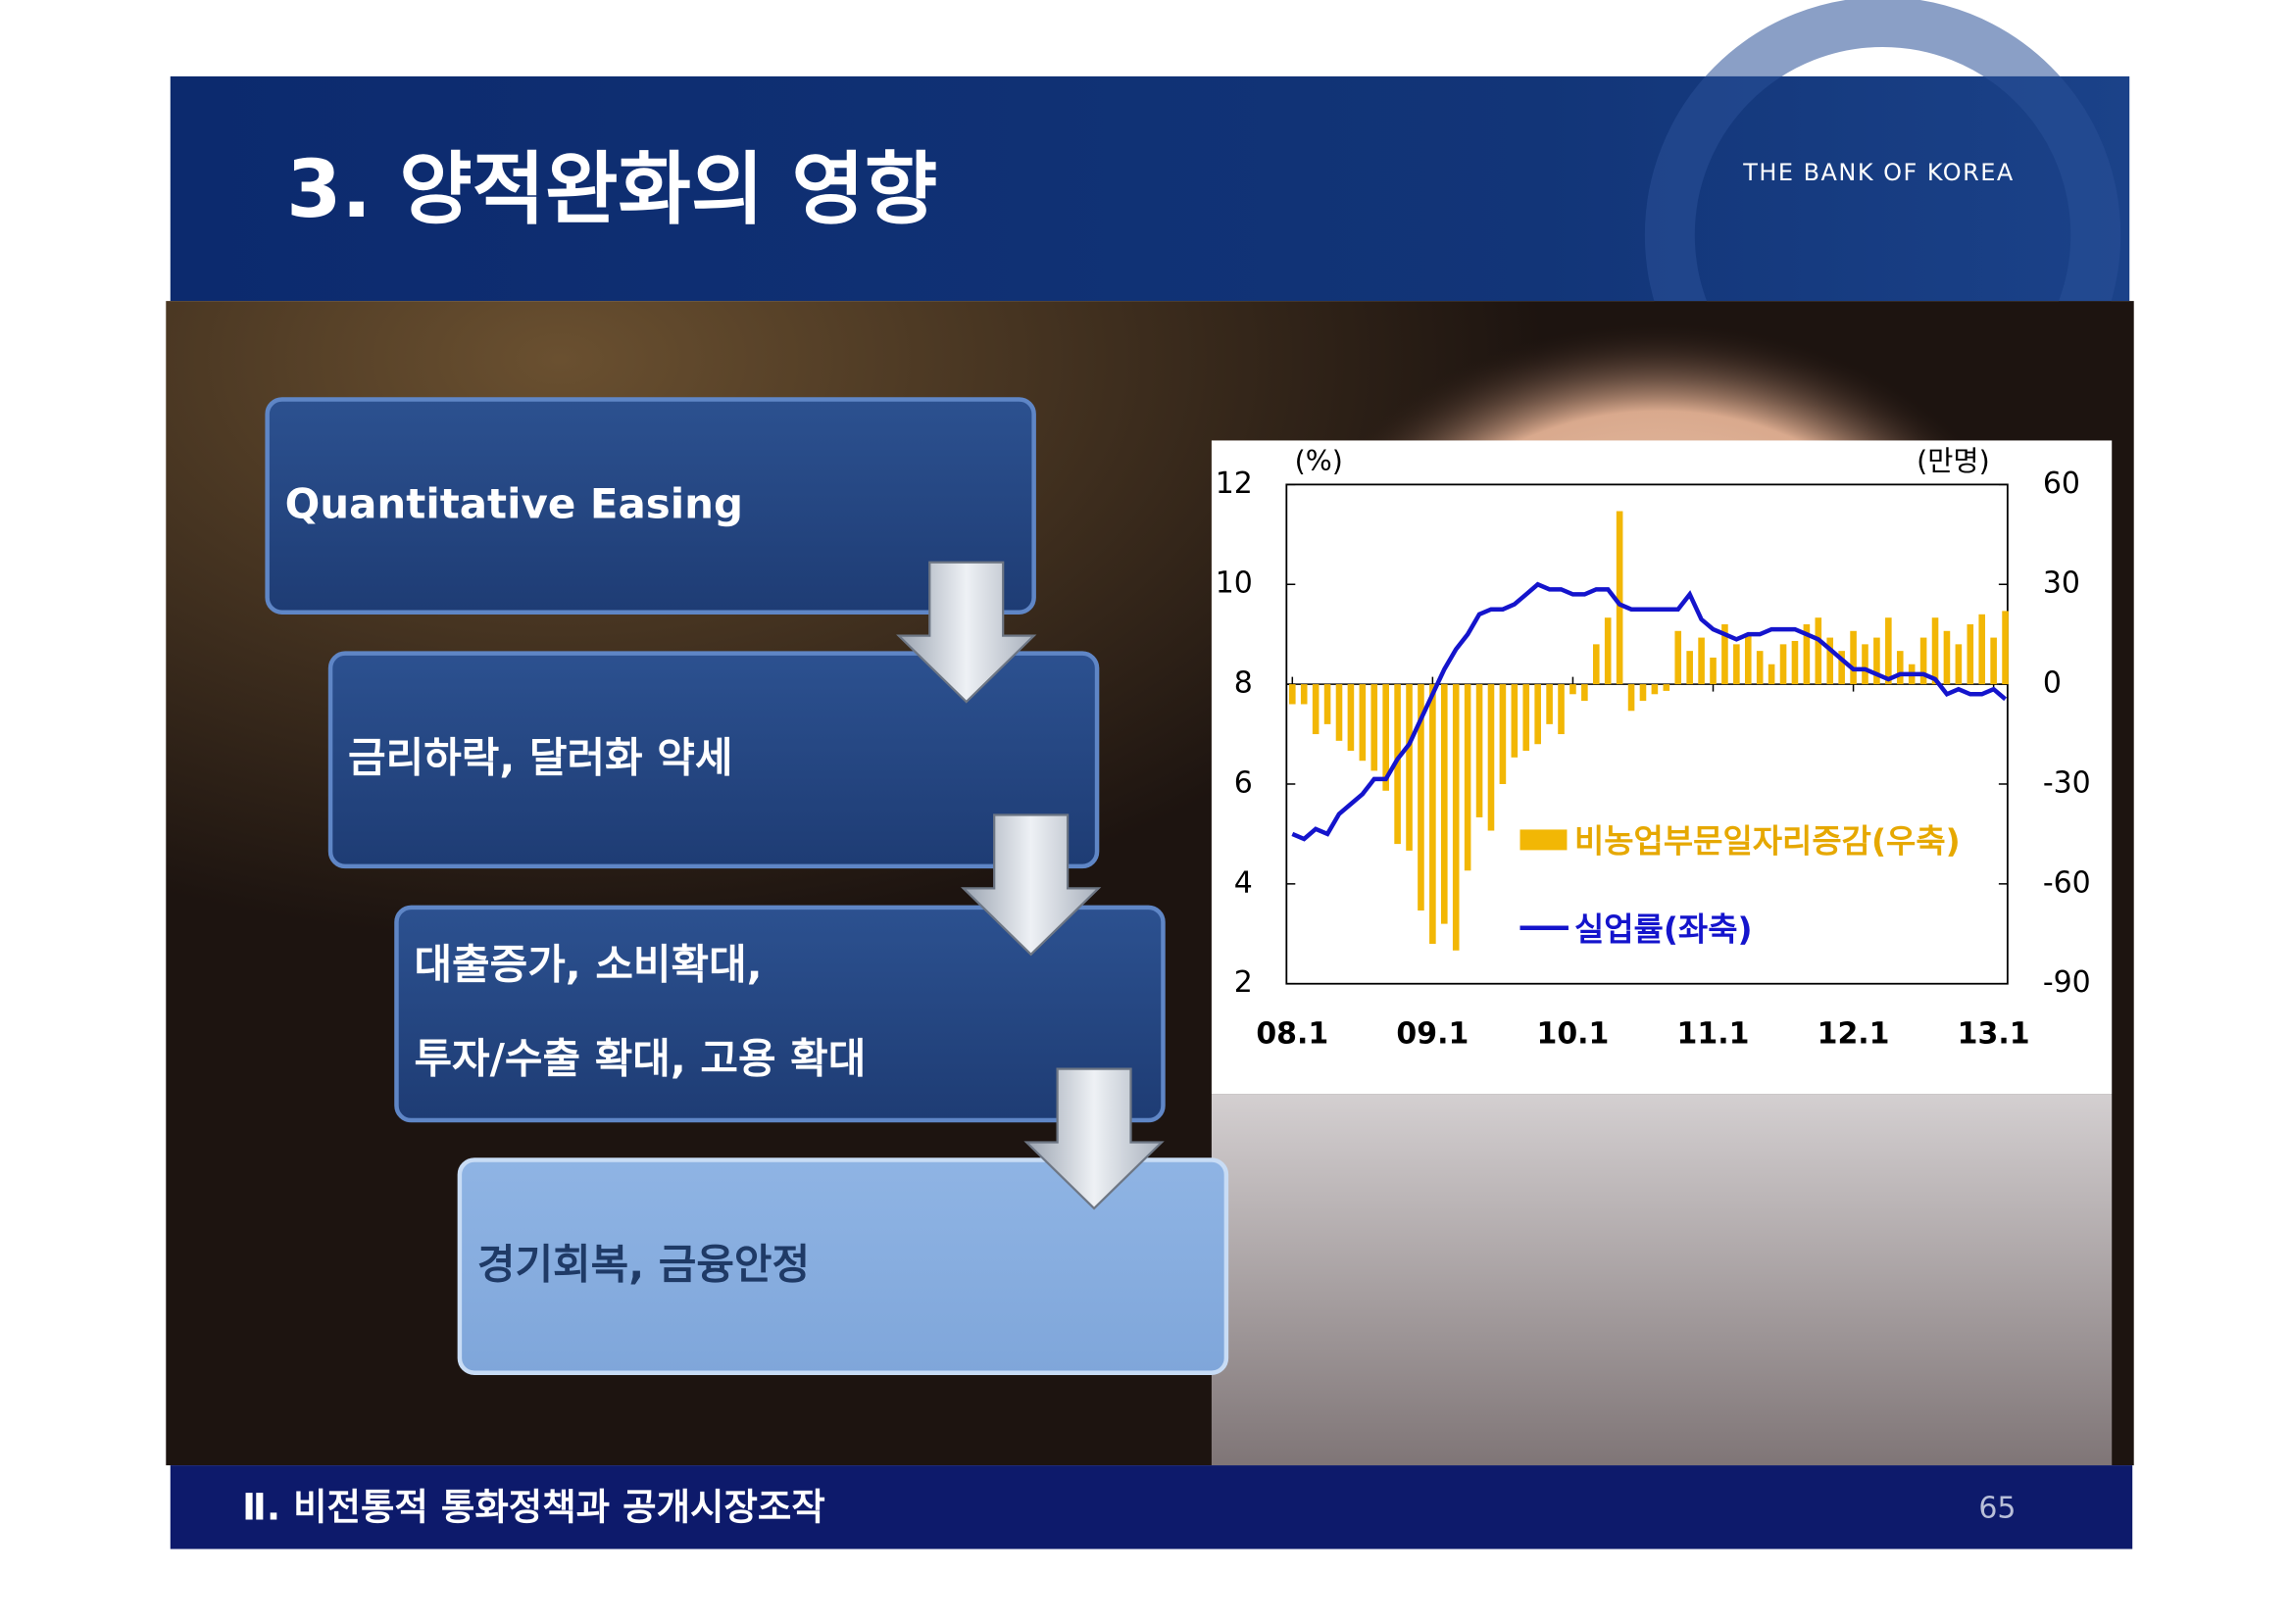  What do you see at coordinates (1151, 1507) in the screenshot?
I see `footer-band` at bounding box center [1151, 1507].